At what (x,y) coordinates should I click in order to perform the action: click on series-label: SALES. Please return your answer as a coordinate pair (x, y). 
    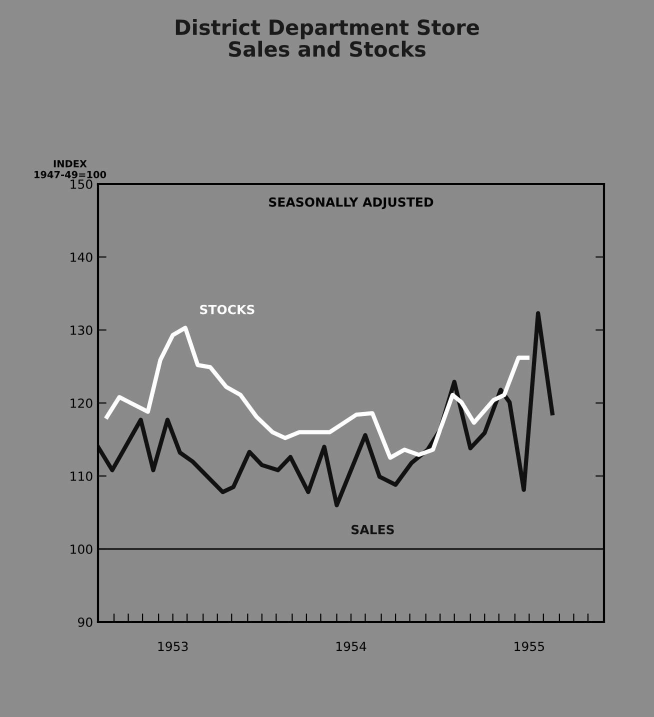
    Looking at the image, I should click on (373, 529).